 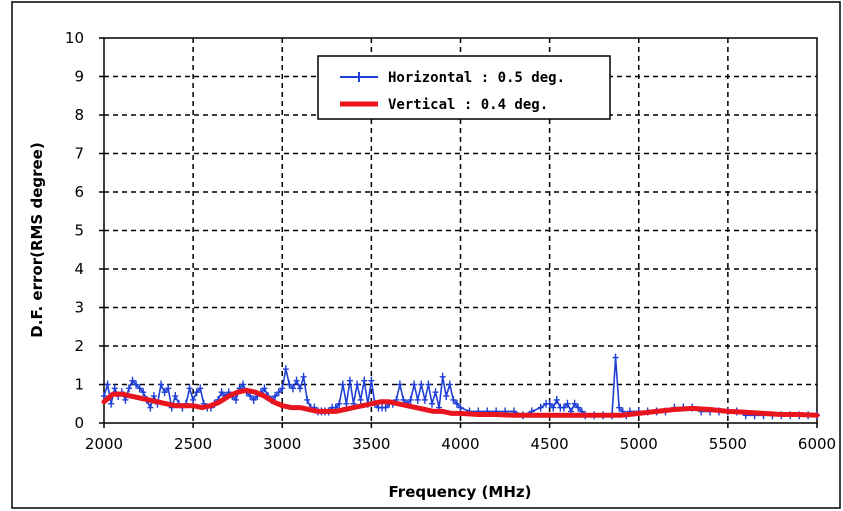 What do you see at coordinates (79, 423) in the screenshot?
I see `y-tick-label: 0` at bounding box center [79, 423].